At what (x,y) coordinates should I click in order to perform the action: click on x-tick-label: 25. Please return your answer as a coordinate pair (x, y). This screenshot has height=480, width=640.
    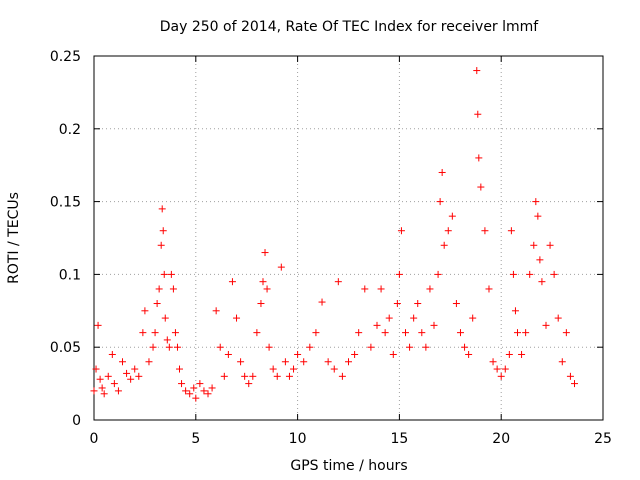
    Looking at the image, I should click on (603, 439).